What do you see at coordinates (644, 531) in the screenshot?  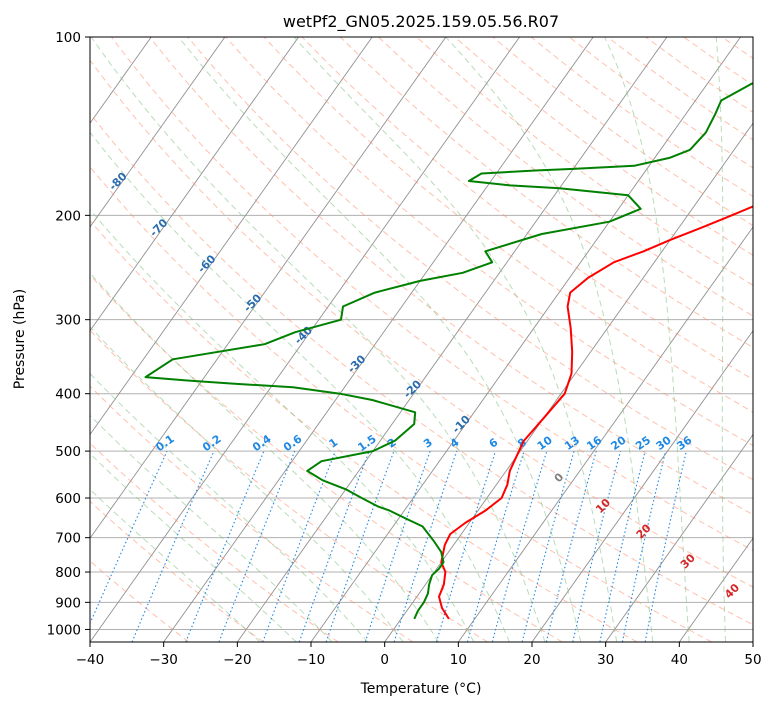 I see `moist-adiabat-label: 20` at bounding box center [644, 531].